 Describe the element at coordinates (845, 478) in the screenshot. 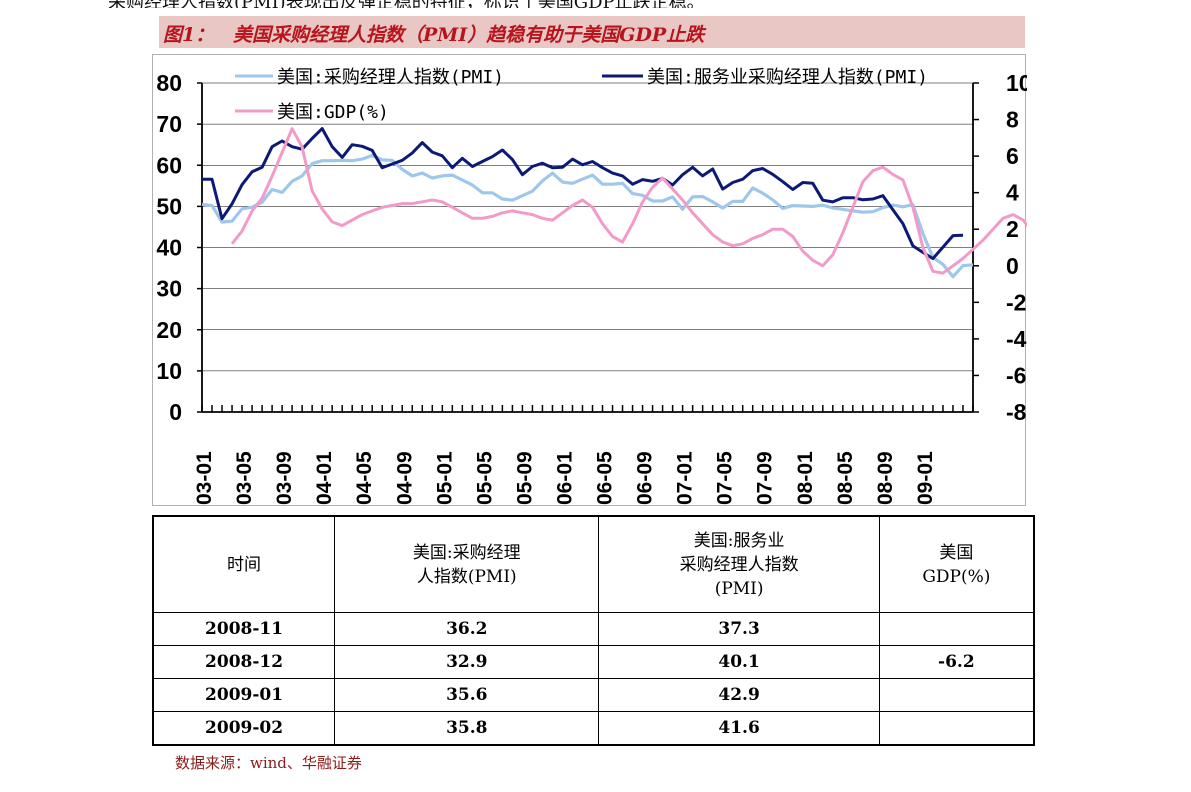

I see `x-tick-label: 08-05` at that location.